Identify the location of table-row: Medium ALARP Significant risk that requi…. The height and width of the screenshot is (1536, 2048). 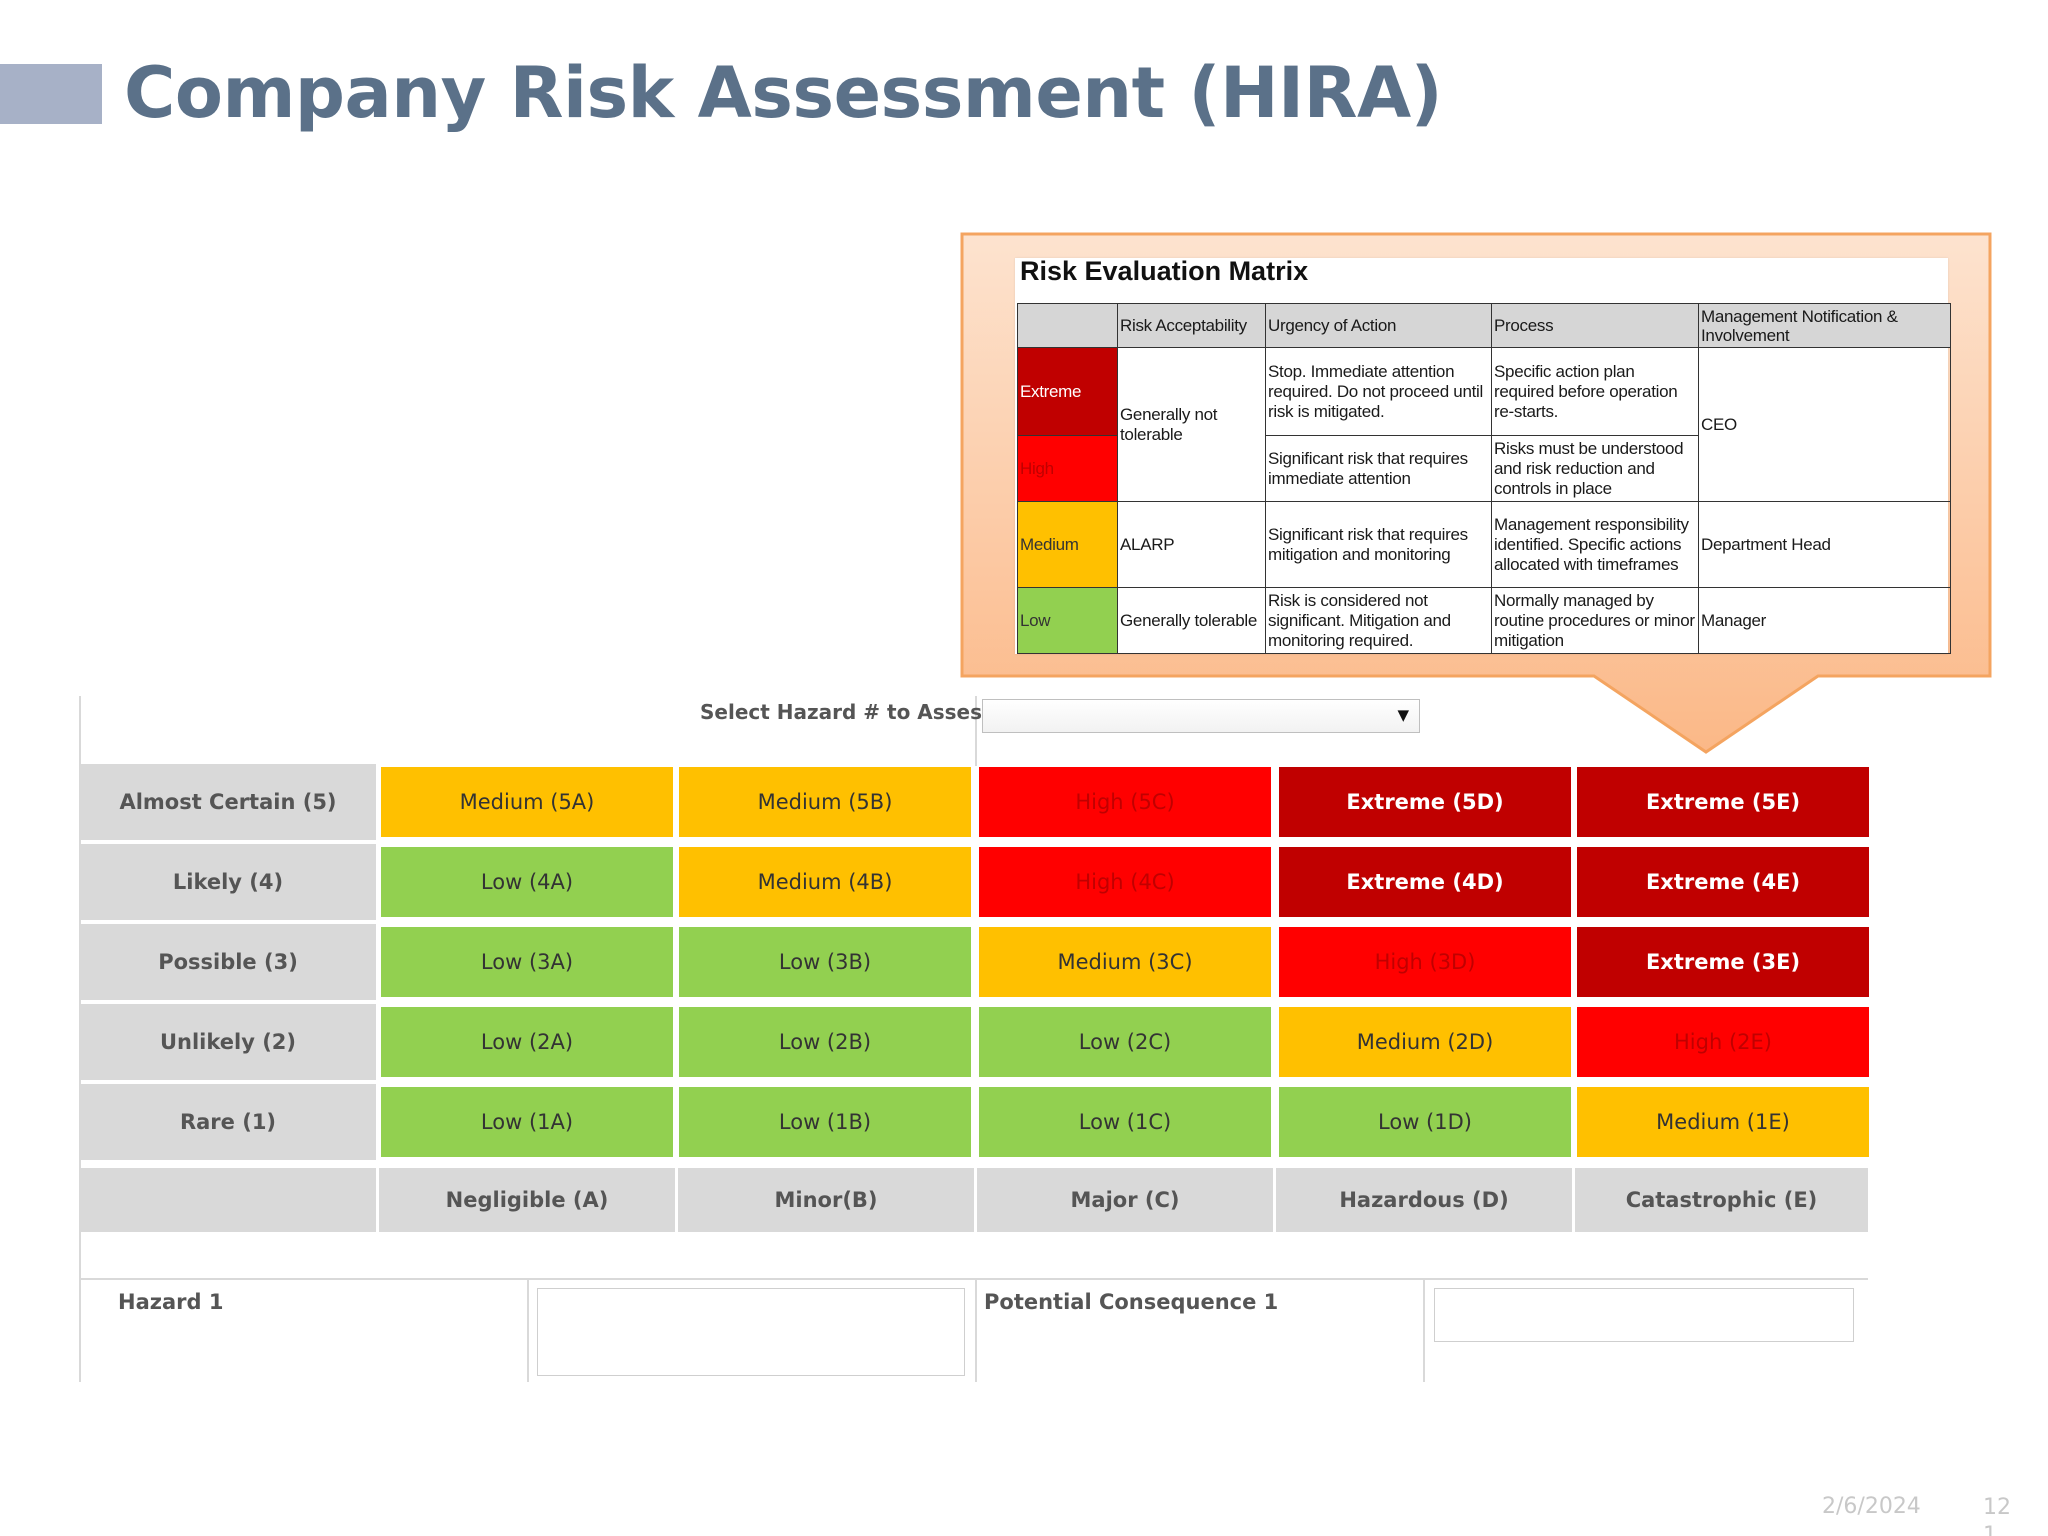
(1484, 544).